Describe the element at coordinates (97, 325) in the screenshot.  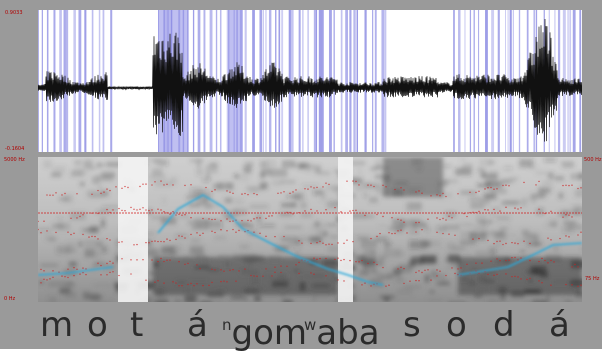
I see `segment-o-1-text: o` at that location.